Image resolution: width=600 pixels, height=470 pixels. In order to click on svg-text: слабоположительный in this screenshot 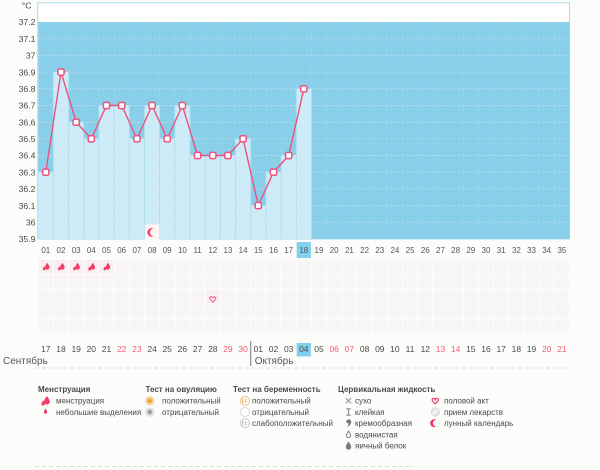, I will do `click(292, 423)`.